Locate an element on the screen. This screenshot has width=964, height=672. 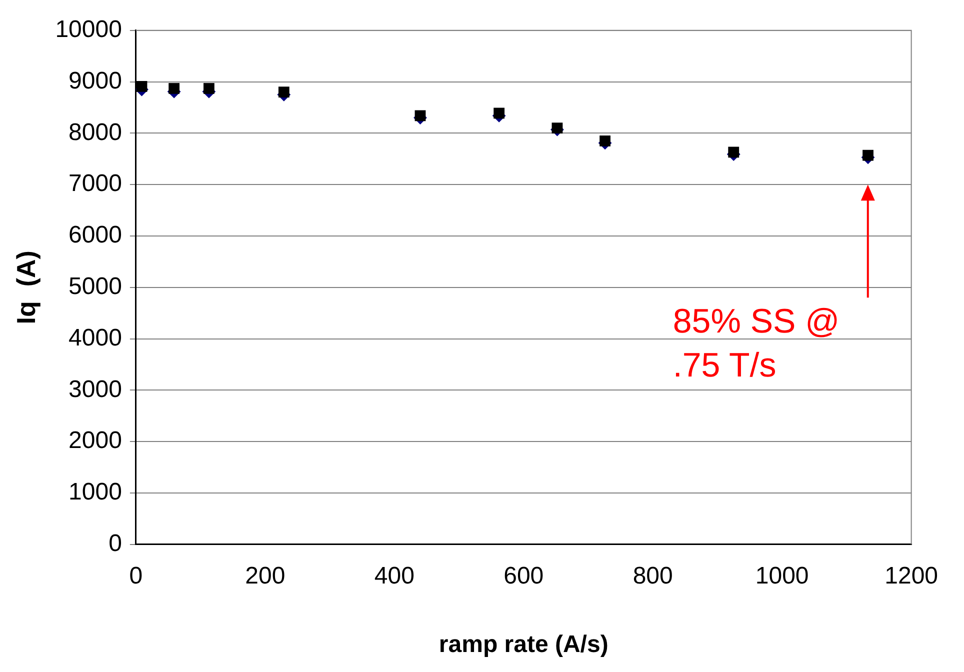
x-tick-label: 200 is located at coordinates (265, 576).